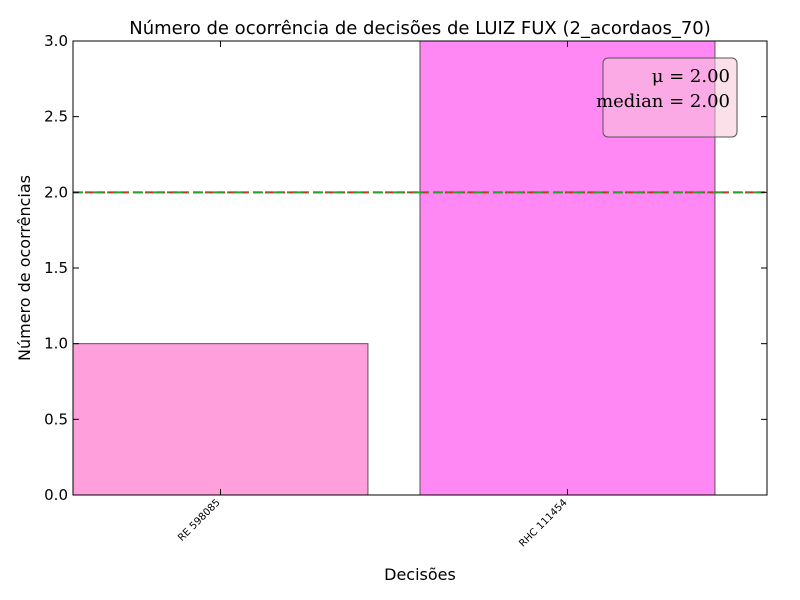  I want to click on stats-box, so click(670, 97).